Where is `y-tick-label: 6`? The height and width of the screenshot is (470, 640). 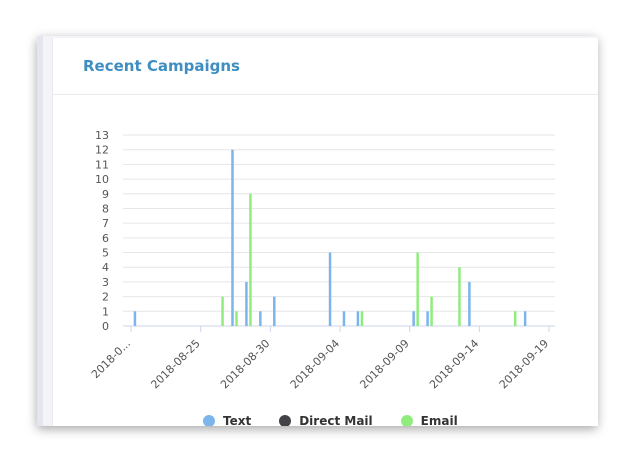
y-tick-label: 6 is located at coordinates (105, 238).